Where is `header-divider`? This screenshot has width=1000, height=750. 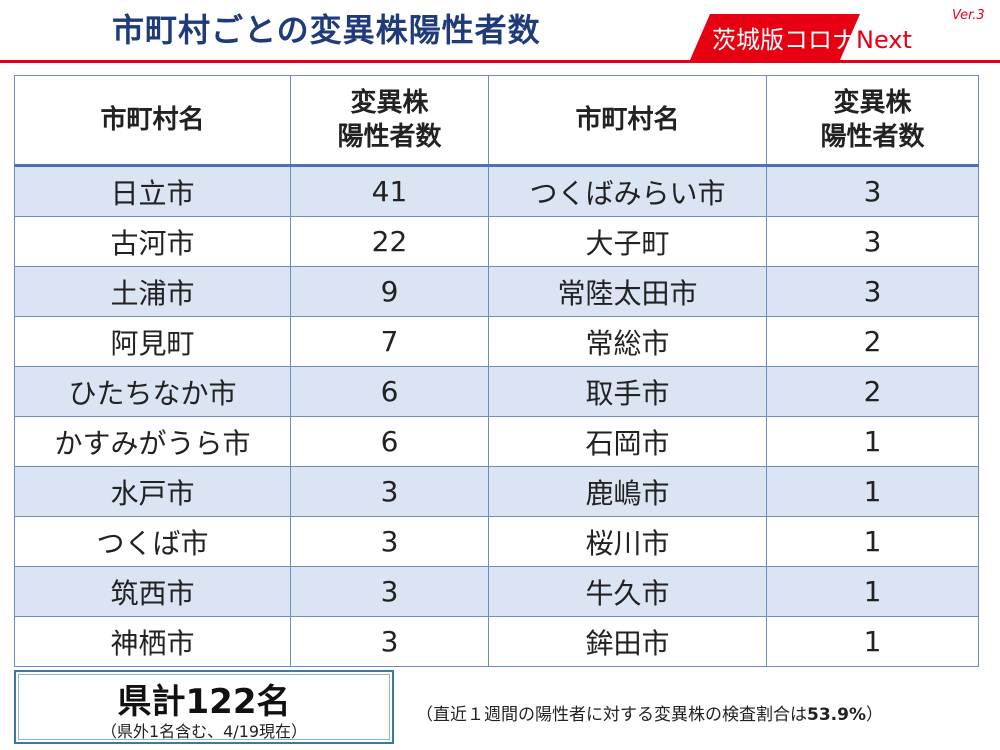 header-divider is located at coordinates (500, 61).